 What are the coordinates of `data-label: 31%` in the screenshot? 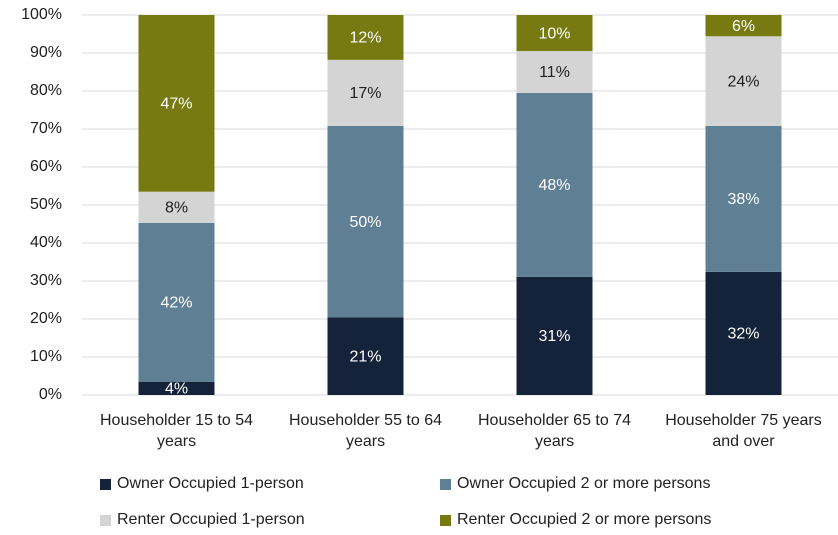 It's located at (554, 336).